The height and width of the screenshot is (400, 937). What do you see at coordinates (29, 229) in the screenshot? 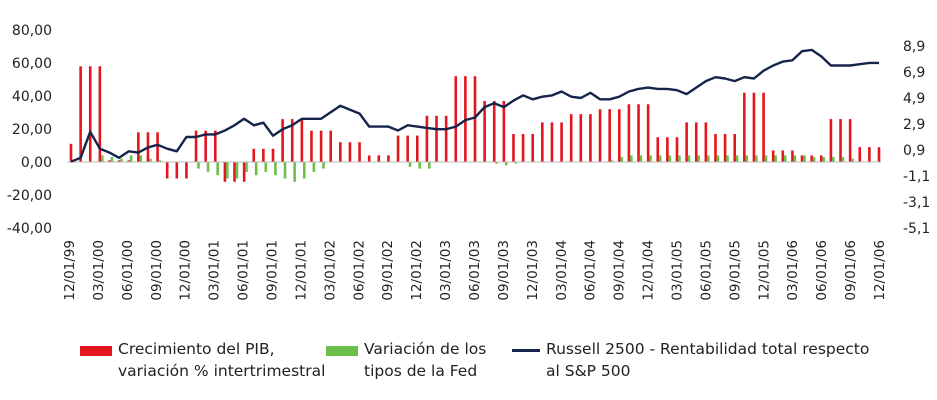
I see `left-axis-tick-label: -40,00` at bounding box center [29, 229].